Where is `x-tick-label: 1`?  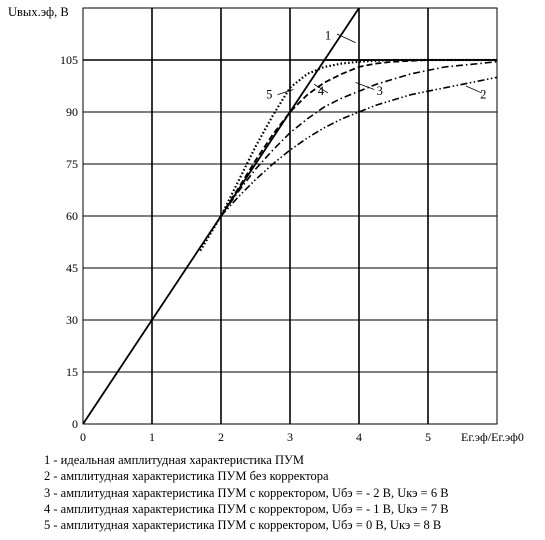
x-tick-label: 1 is located at coordinates (152, 437).